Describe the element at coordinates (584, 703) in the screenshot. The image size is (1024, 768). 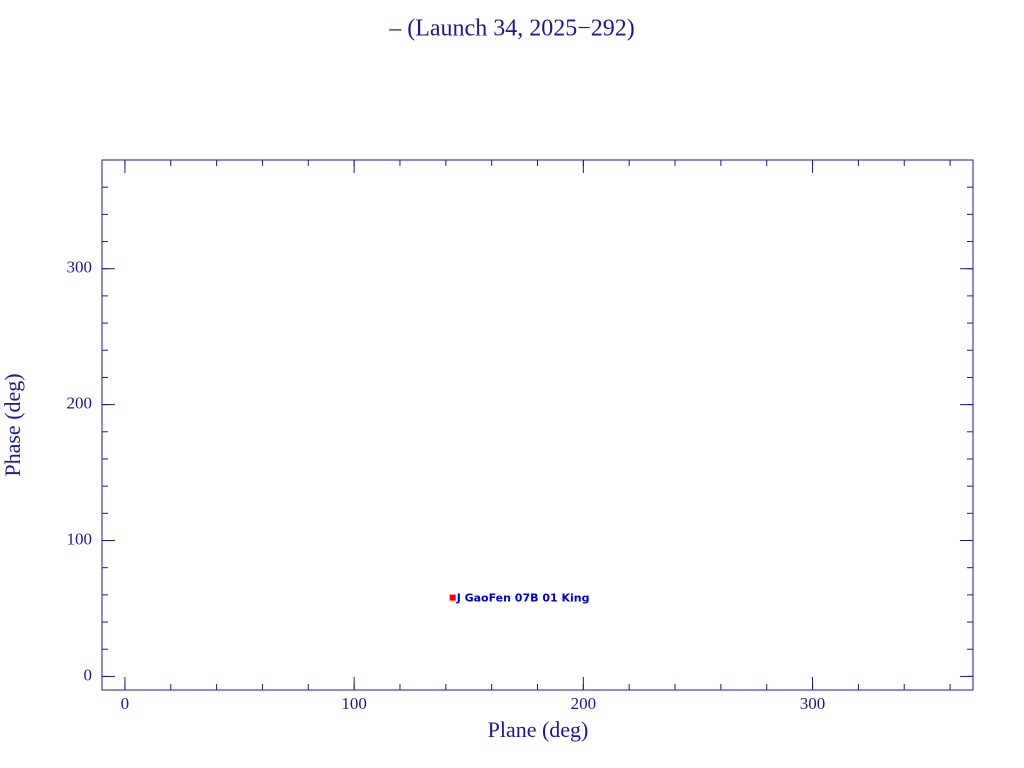
I see `x-tick-label: 200` at that location.